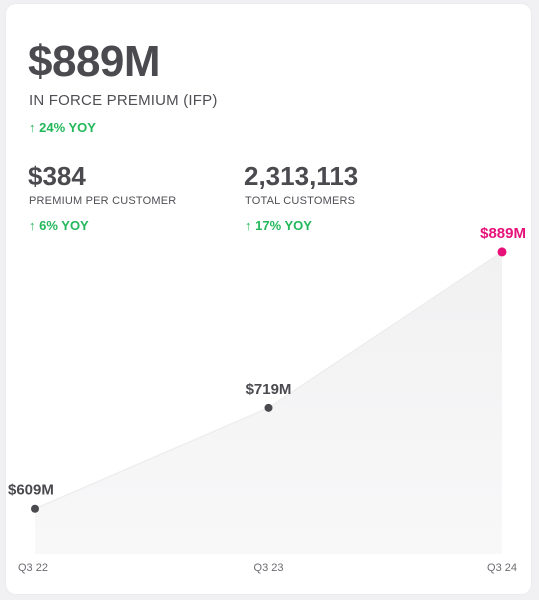  What do you see at coordinates (59, 225) in the screenshot?
I see `premium-per-customer-yoy-change: ↑ 6% YOY` at bounding box center [59, 225].